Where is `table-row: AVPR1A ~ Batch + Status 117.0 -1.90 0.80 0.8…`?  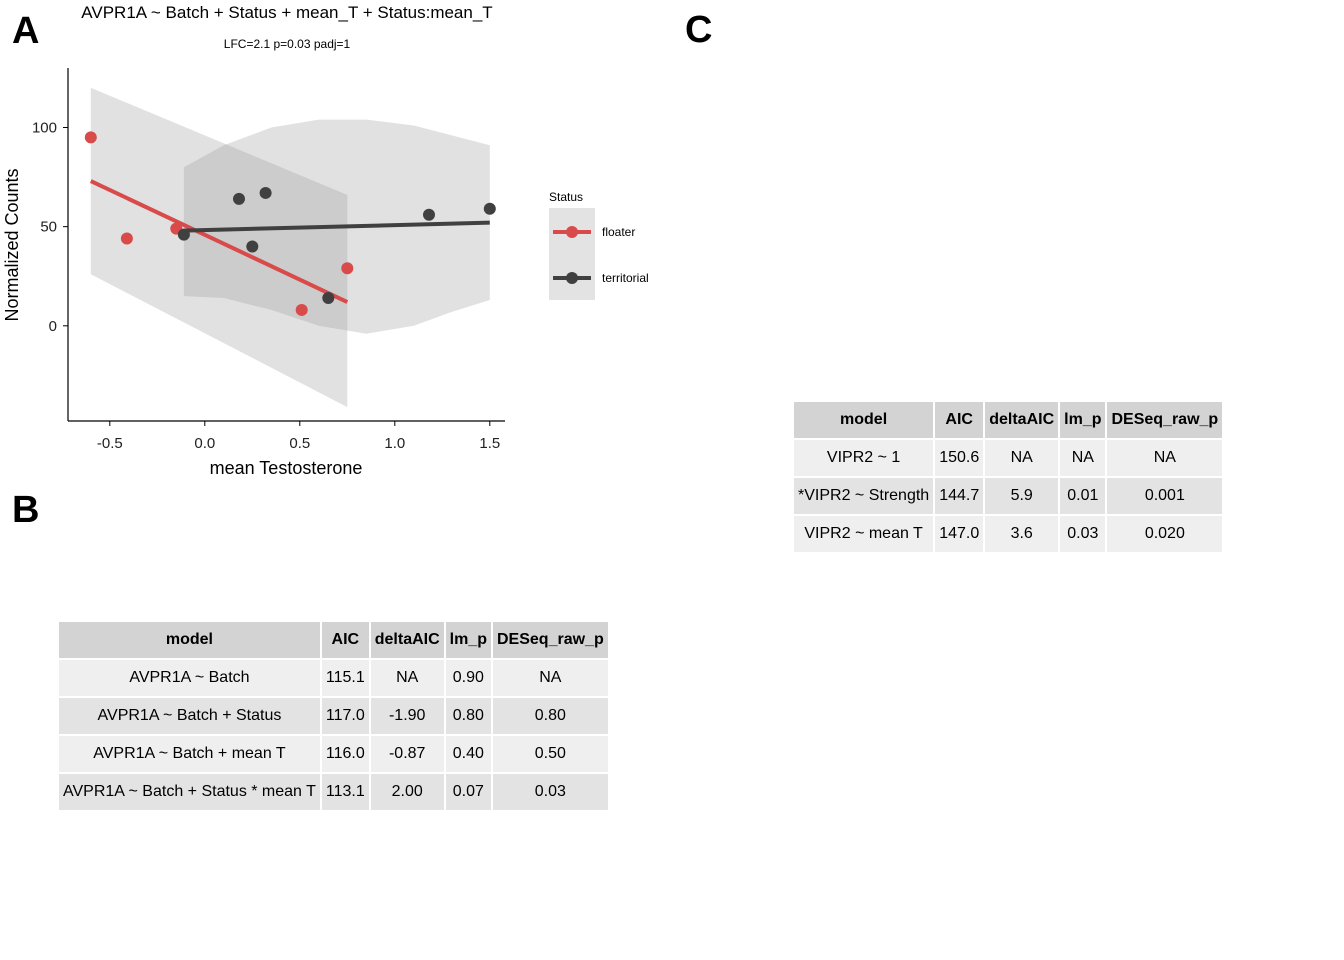
table-row: AVPR1A ~ Batch + Status 117.0 -1.90 0.80 0.8… is located at coordinates (333, 716).